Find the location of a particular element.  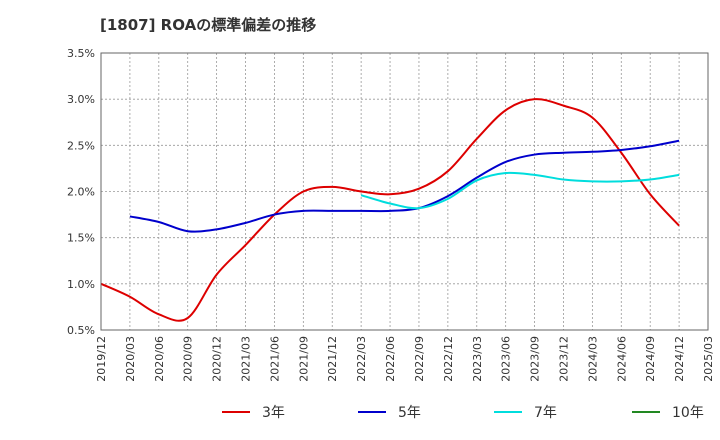

x-tick-label: 2021/03 is located at coordinates (246, 359).